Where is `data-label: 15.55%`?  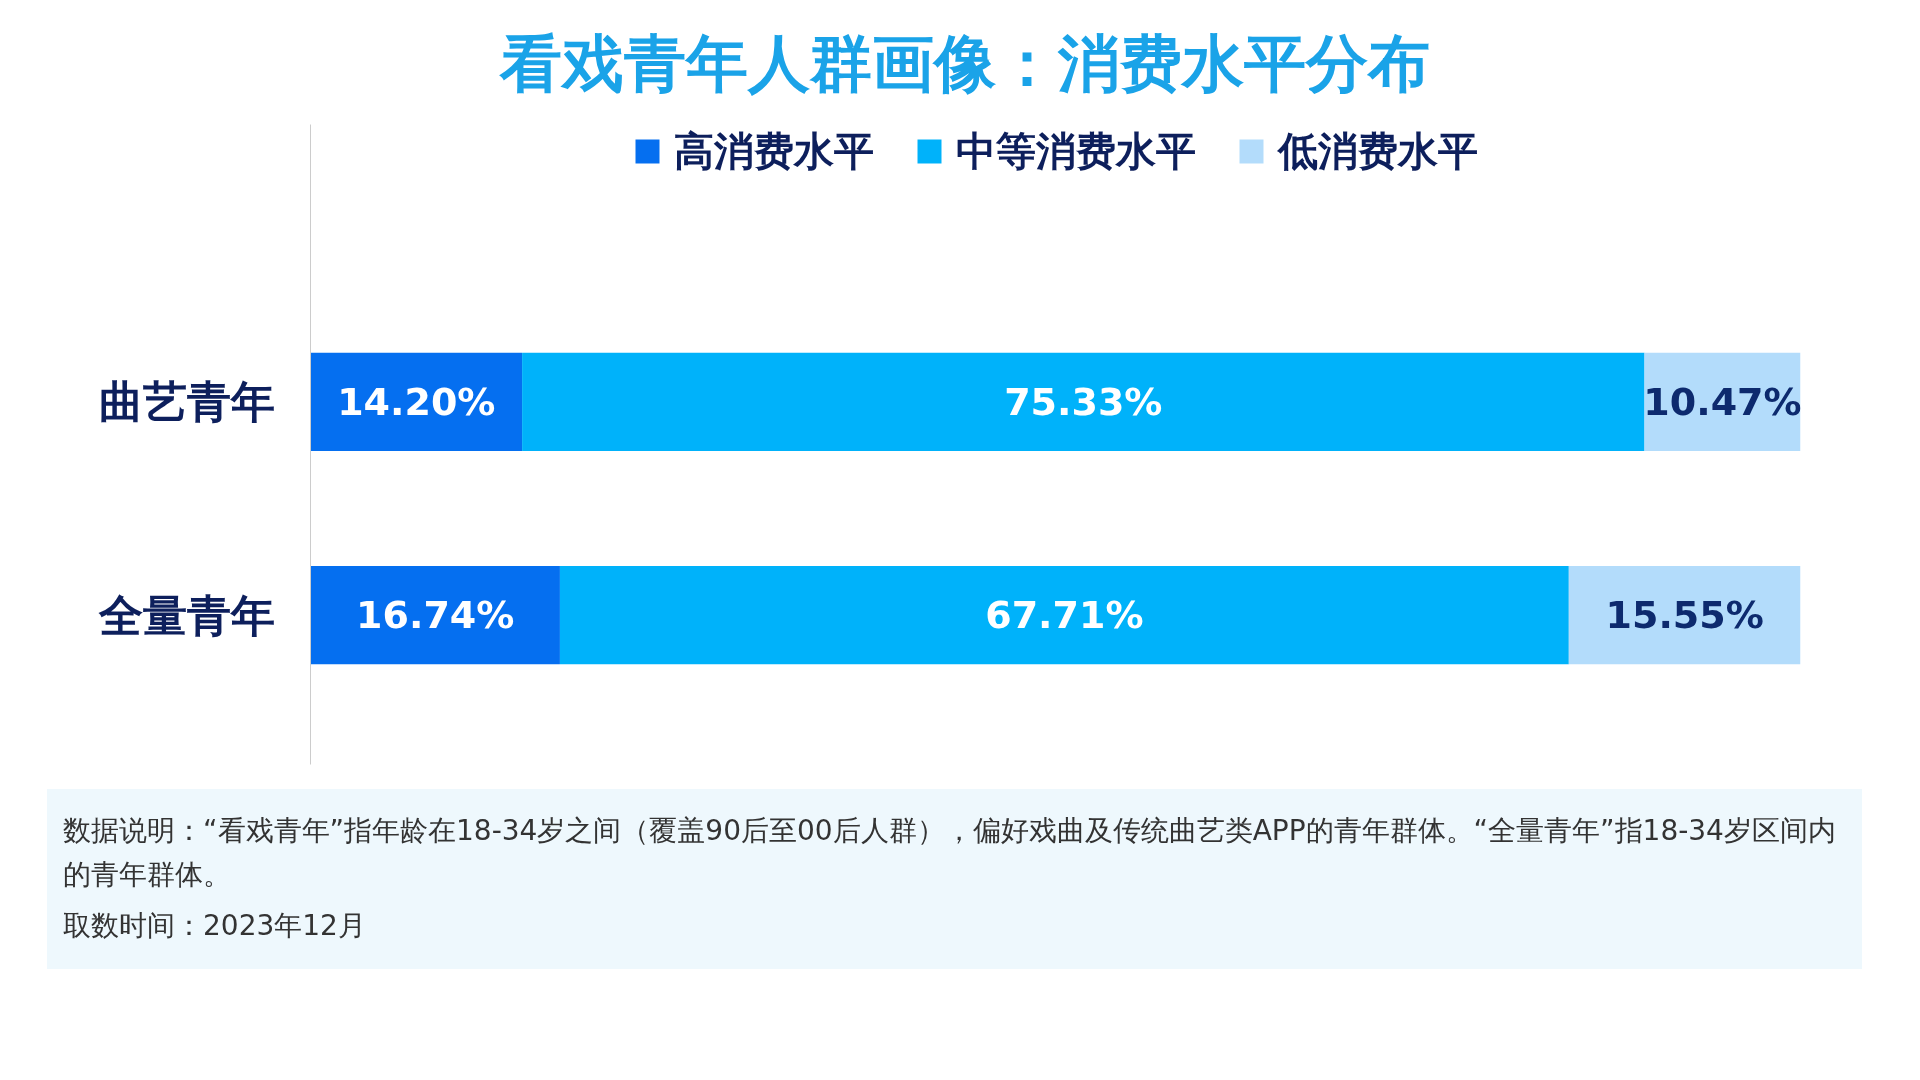 data-label: 15.55% is located at coordinates (1684, 614).